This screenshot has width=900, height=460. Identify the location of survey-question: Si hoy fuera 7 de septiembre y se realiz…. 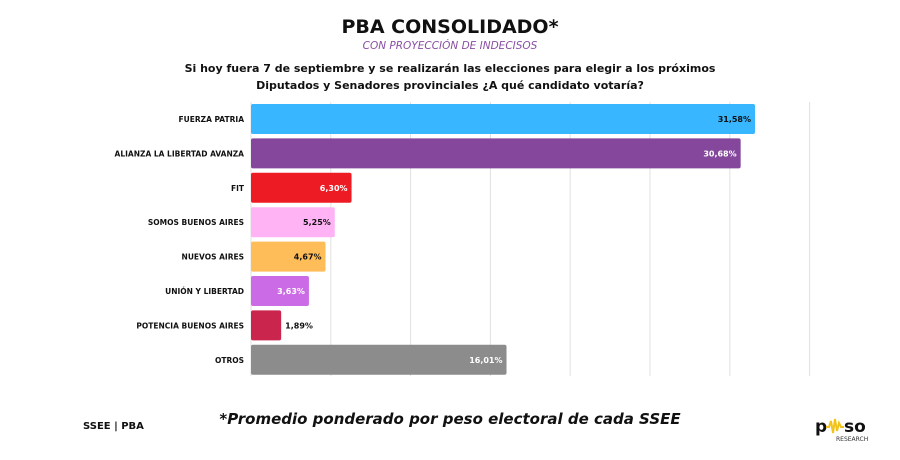
(450, 77).